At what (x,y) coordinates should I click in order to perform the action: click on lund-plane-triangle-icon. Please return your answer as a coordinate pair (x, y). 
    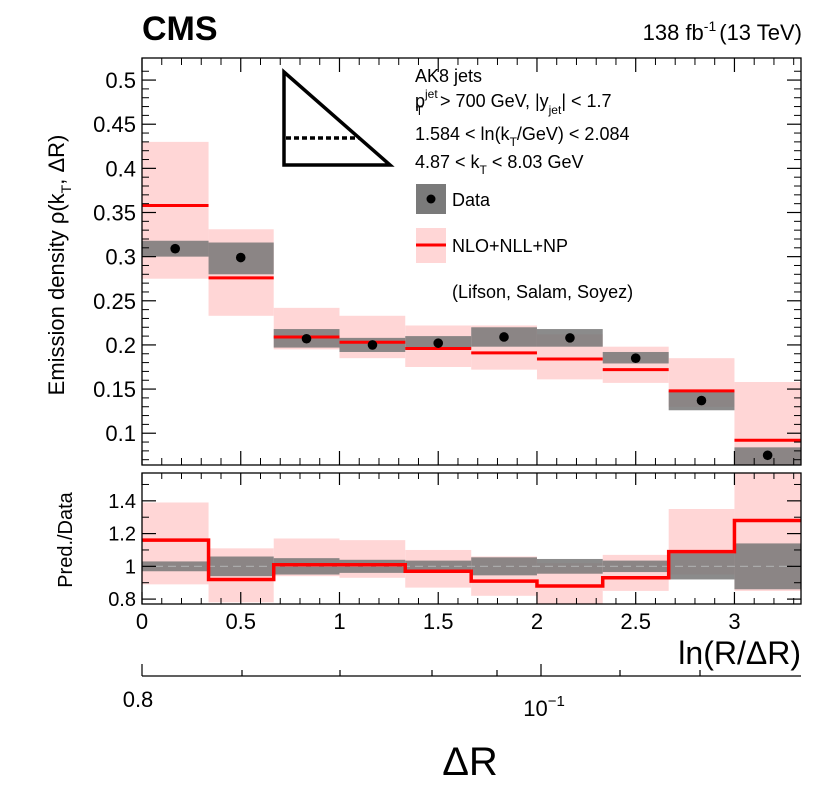
    Looking at the image, I should click on (338, 117).